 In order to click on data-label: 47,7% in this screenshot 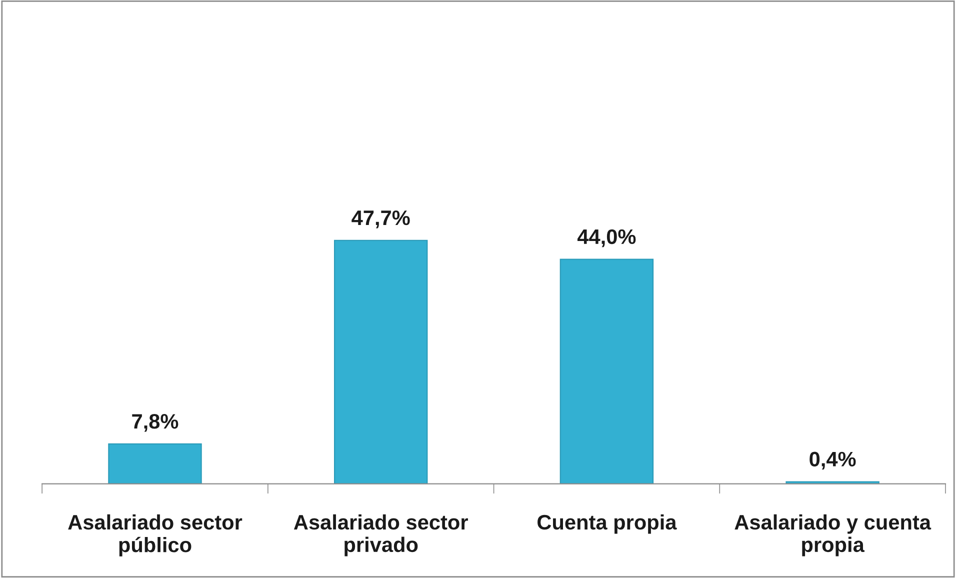, I will do `click(381, 219)`.